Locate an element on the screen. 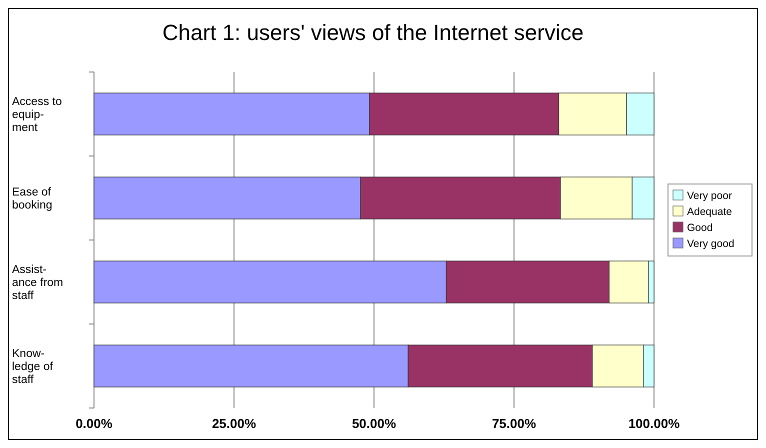 The width and height of the screenshot is (766, 448). chart-title: Chart 1: users' views of the Internet service is located at coordinates (373, 32).